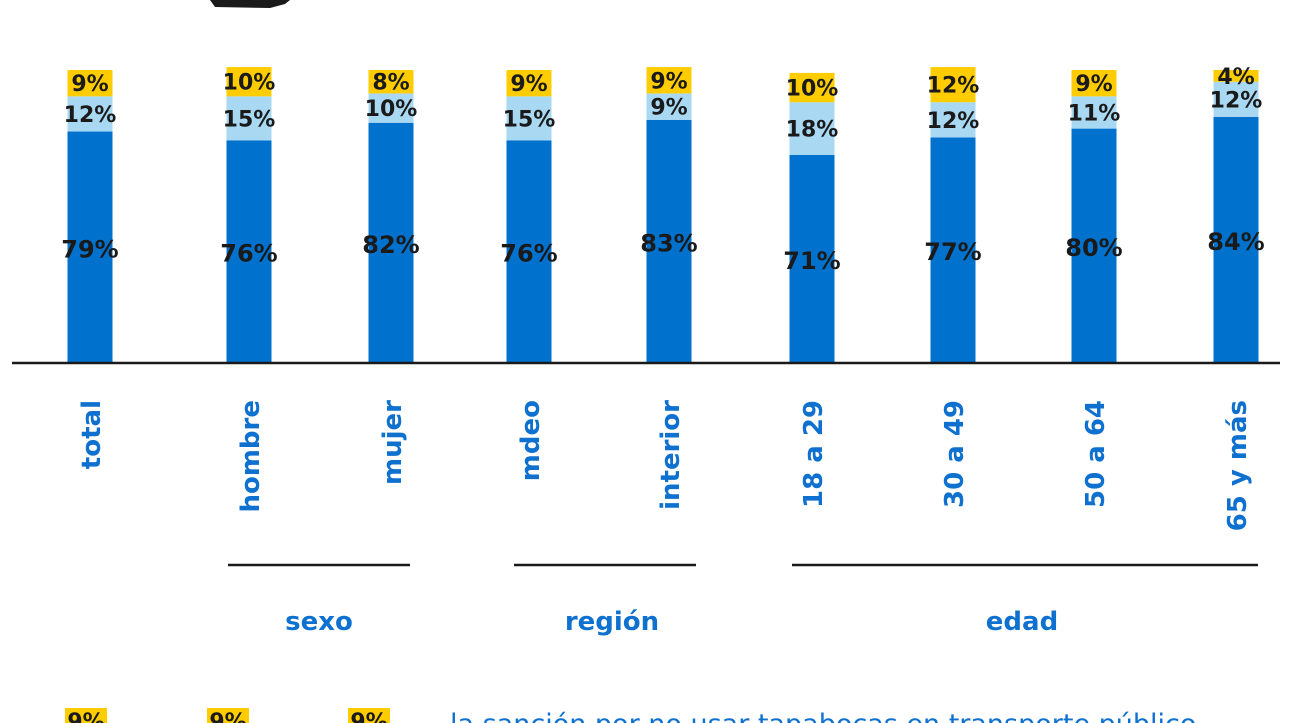 This screenshot has height=723, width=1290. I want to click on category-label: 65 y más, so click(1238, 465).